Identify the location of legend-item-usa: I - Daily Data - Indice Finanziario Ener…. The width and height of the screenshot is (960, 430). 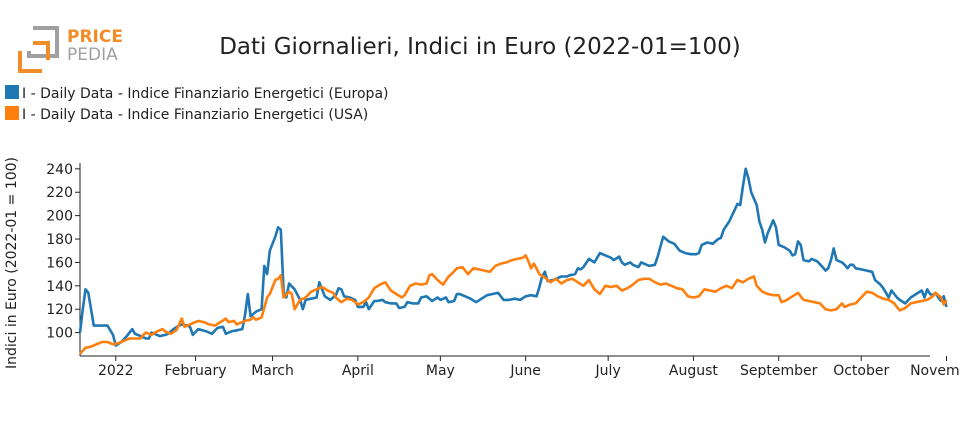
(186, 114).